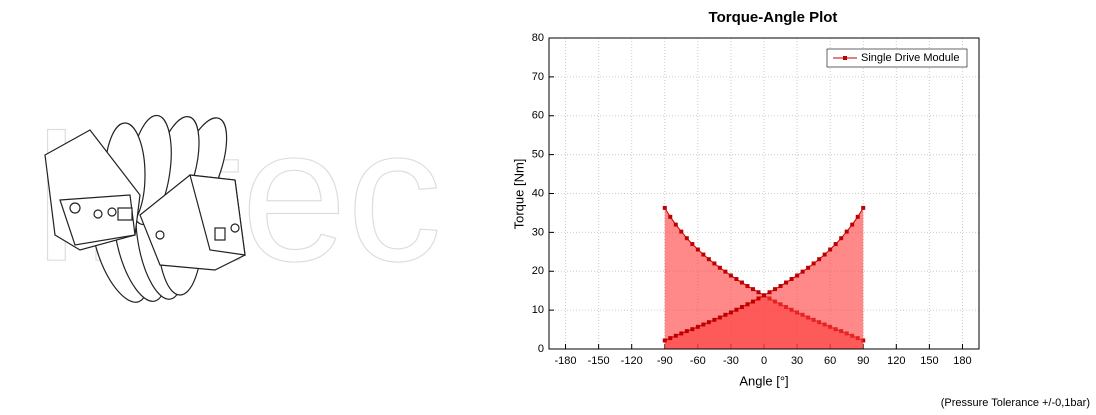 This screenshot has height=415, width=1096. I want to click on x-tick-label: -30, so click(731, 361).